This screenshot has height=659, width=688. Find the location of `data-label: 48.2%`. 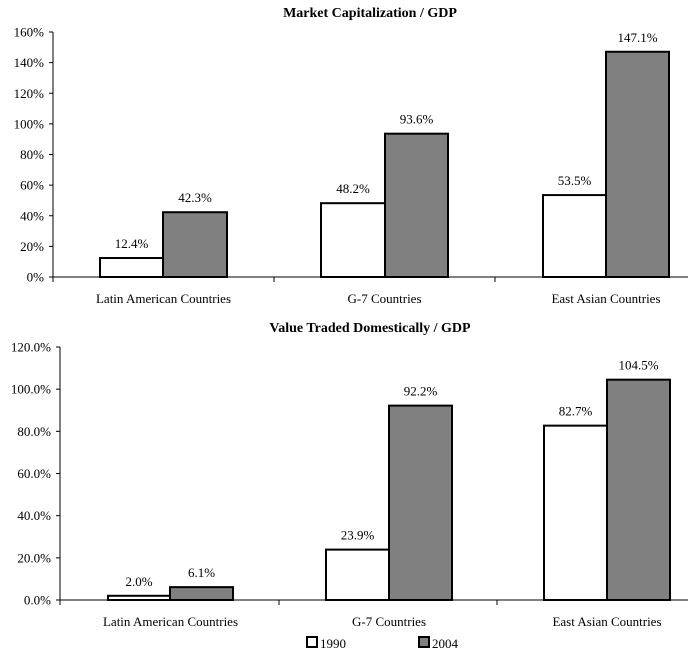

data-label: 48.2% is located at coordinates (353, 188).